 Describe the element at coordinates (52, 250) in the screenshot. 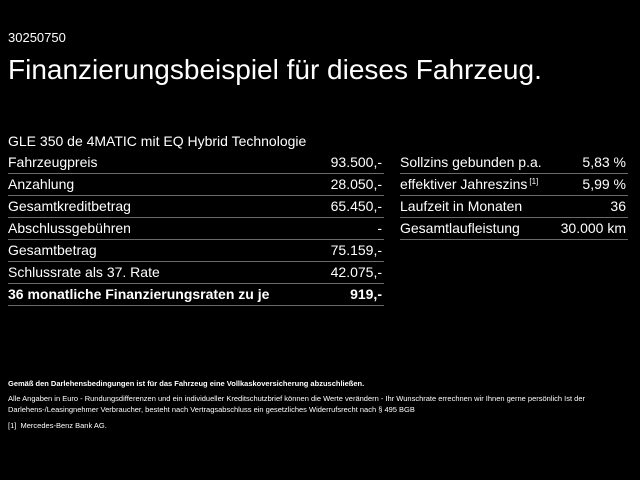

I see `row-label: Gesamtbetrag` at that location.